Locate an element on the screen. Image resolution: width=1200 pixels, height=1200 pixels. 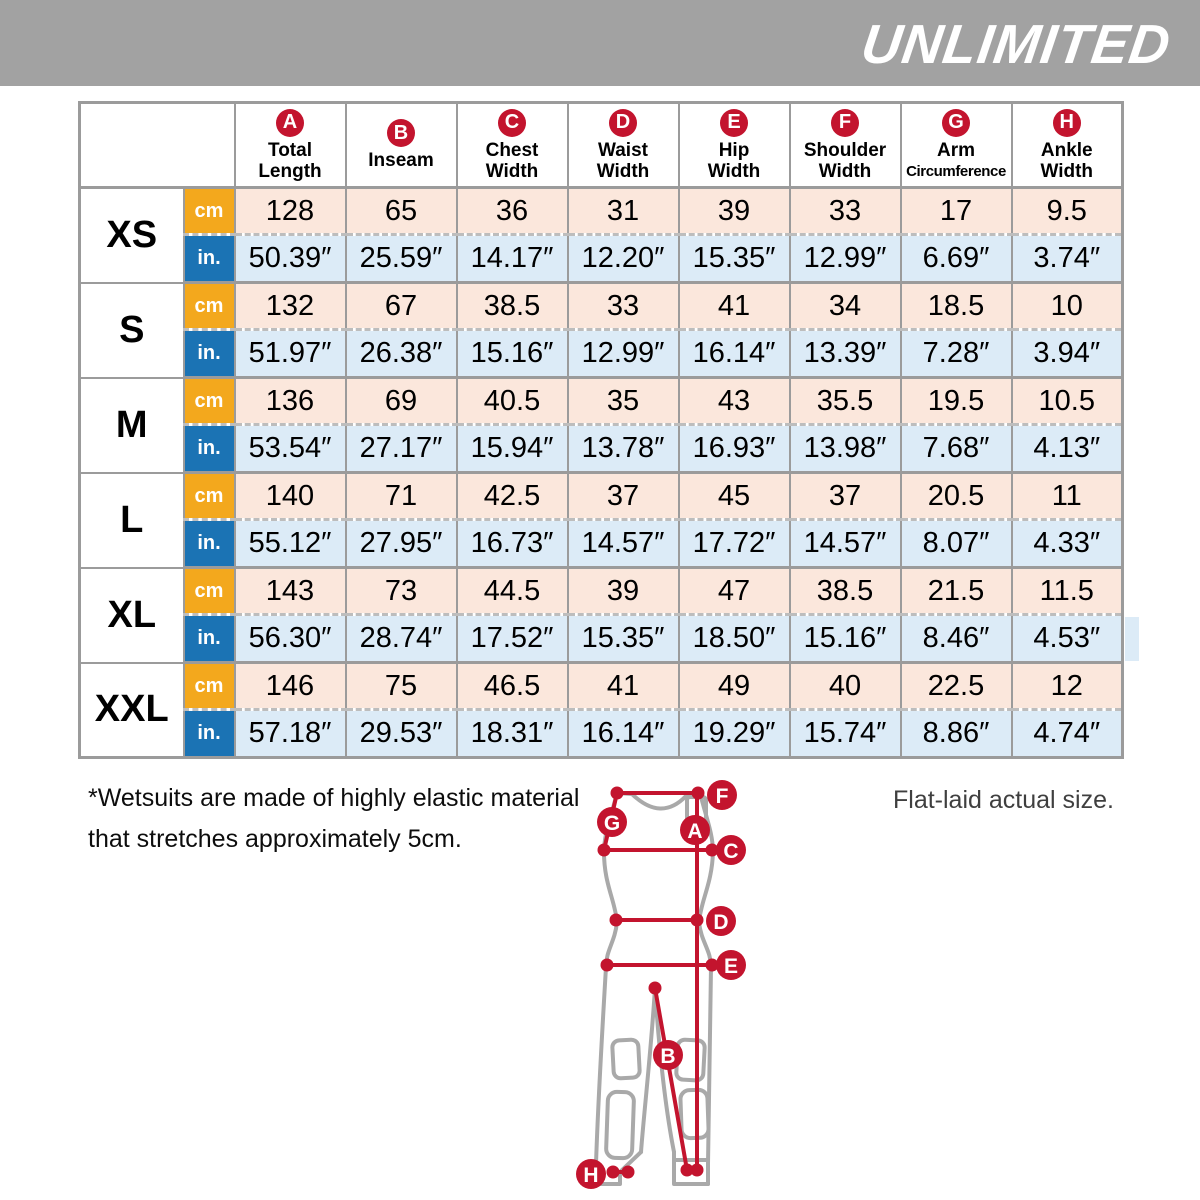
value-cm: 128 is located at coordinates (290, 210).